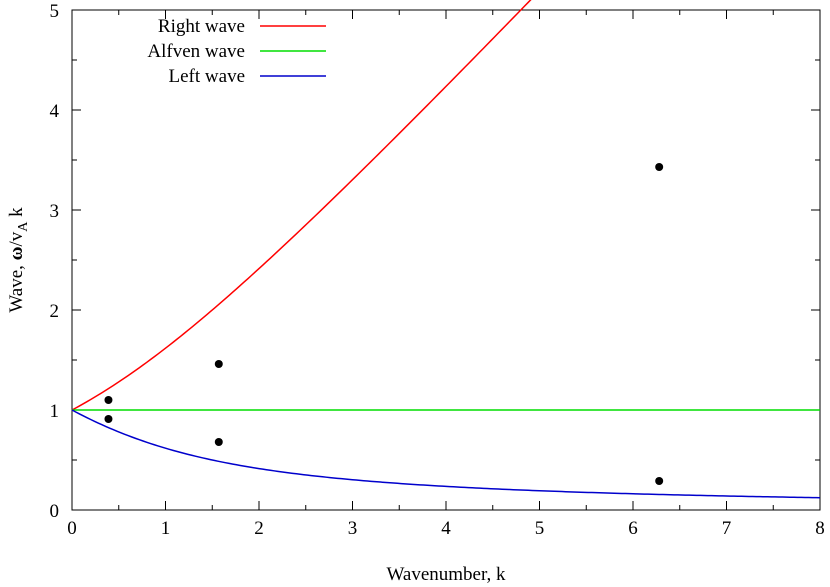  Describe the element at coordinates (196, 51) in the screenshot. I see `legend-label-alfven: Alfven wave` at that location.